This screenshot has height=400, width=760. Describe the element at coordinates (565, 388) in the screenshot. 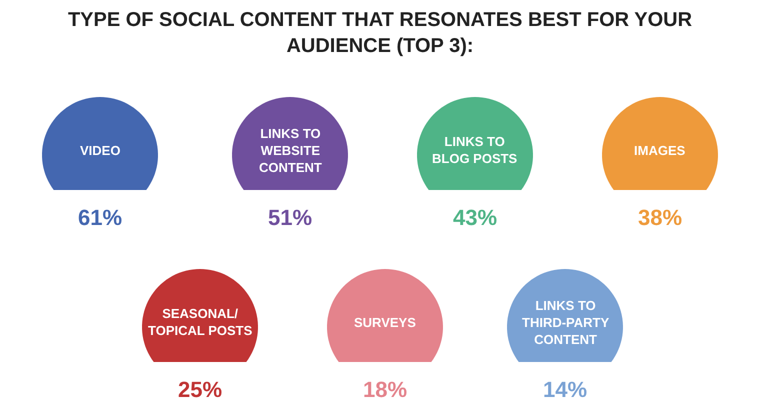

I see `data-label: 14%` at that location.